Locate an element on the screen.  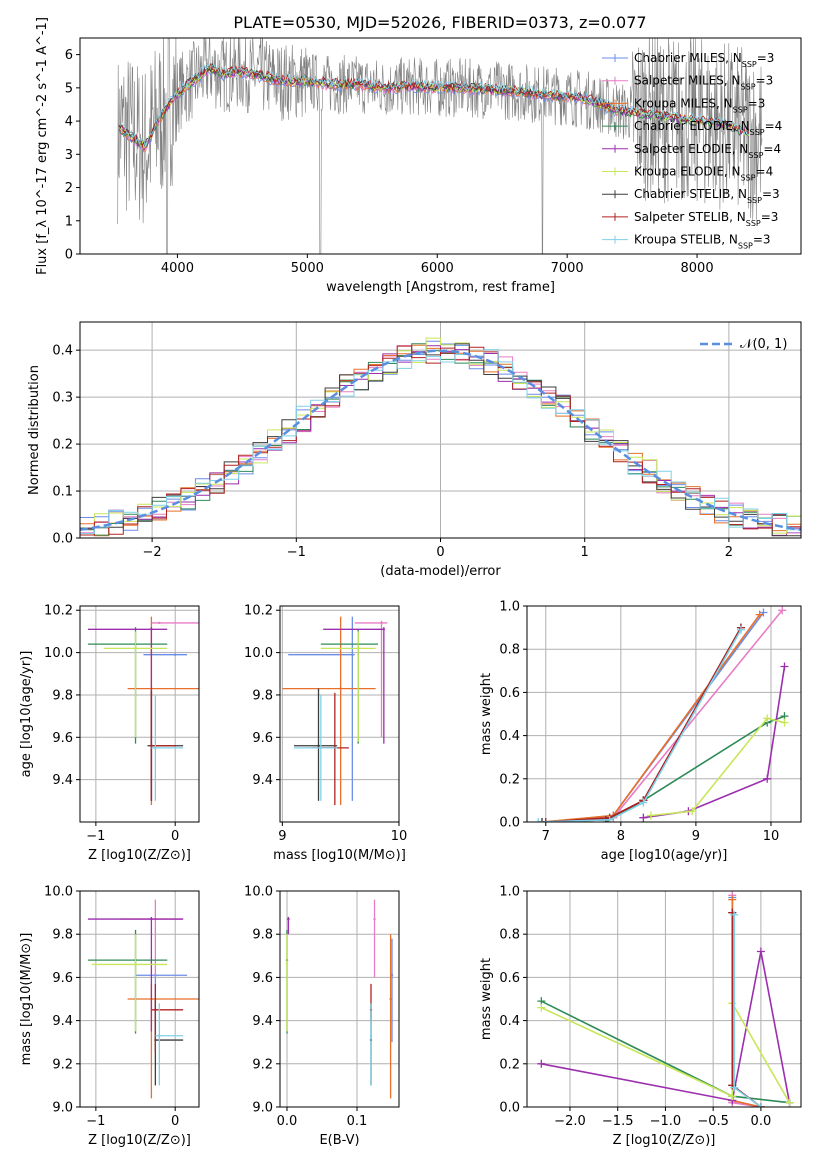
y-tick-label: 1.0 is located at coordinates (509, 892).